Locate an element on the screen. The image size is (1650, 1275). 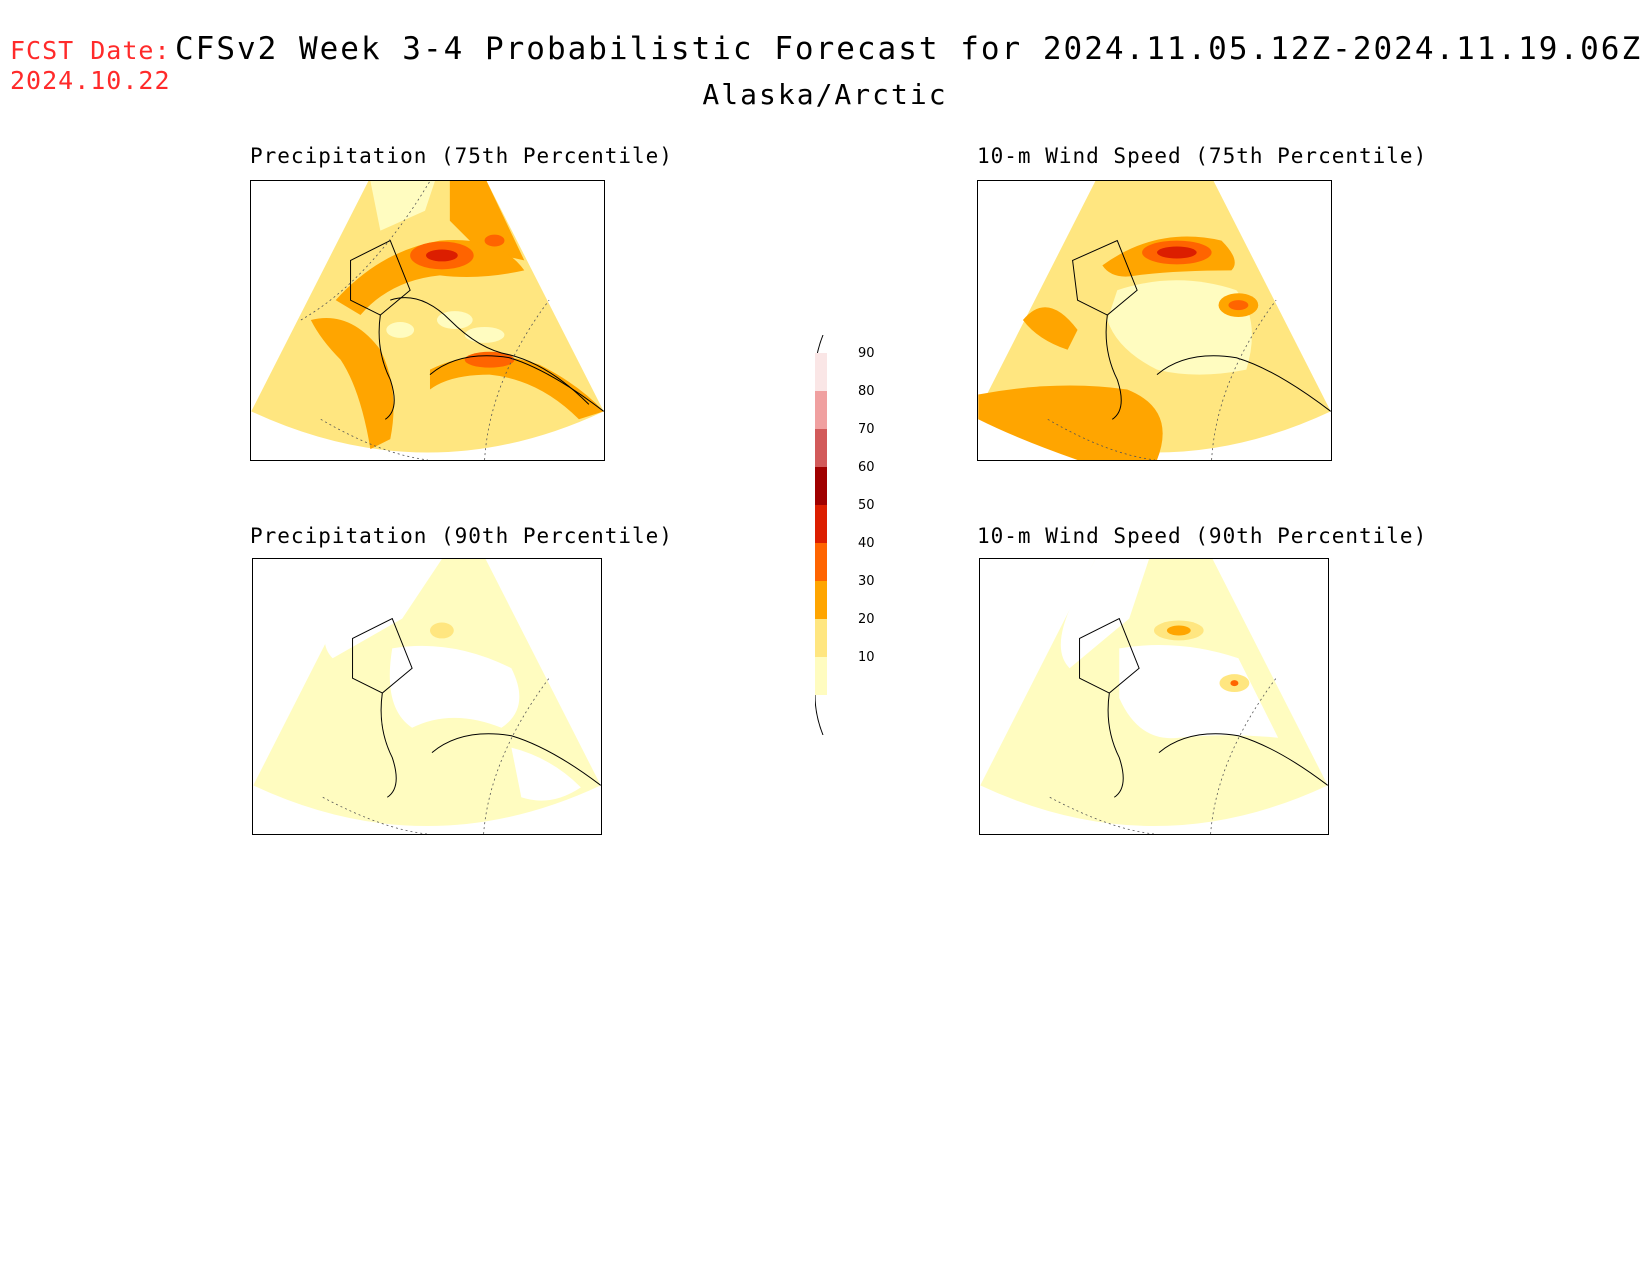
colorbar-label-90: 90 is located at coordinates (866, 353).